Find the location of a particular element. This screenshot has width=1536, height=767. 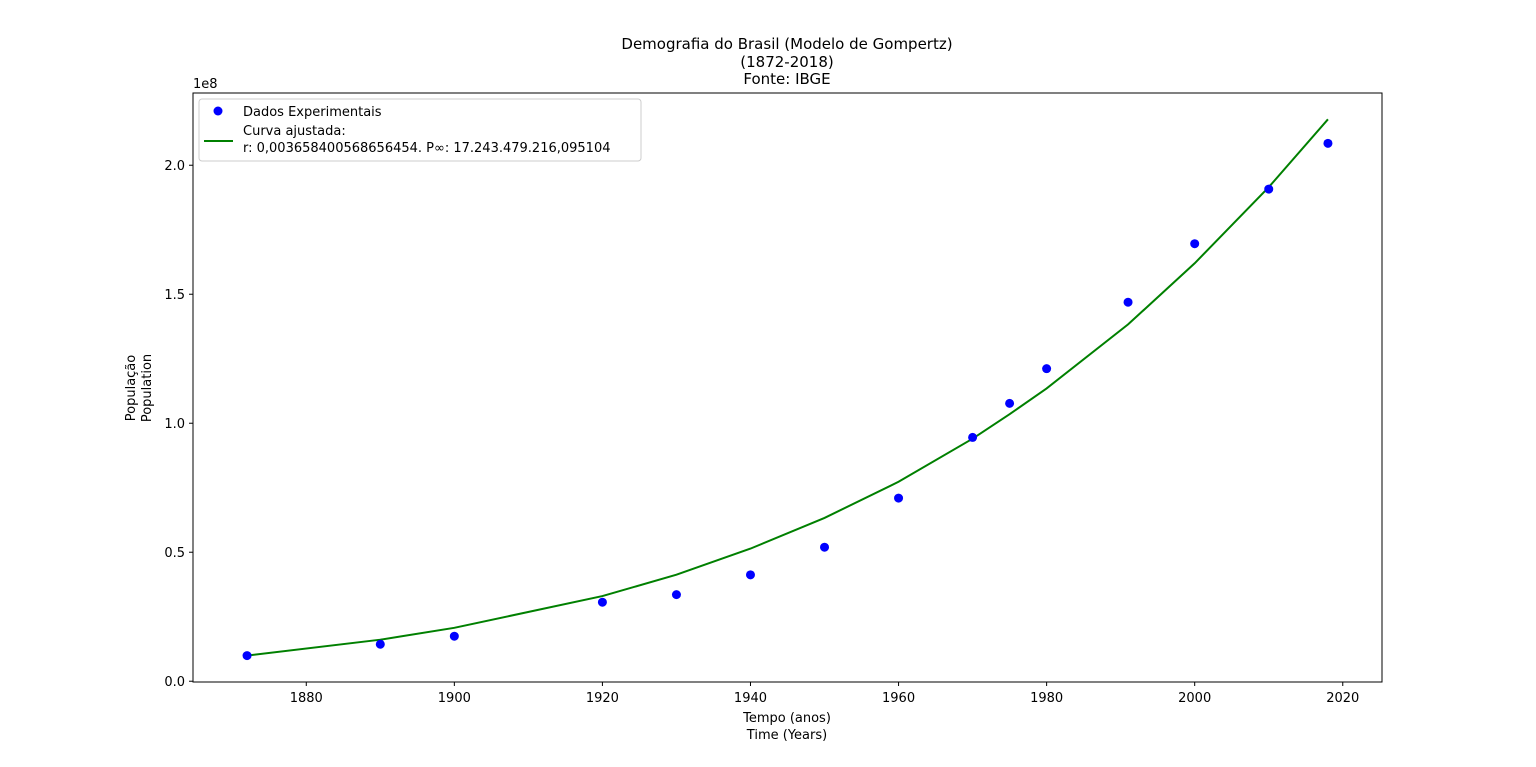

x-axis-label-line-2: Time (Years) is located at coordinates (786, 735).